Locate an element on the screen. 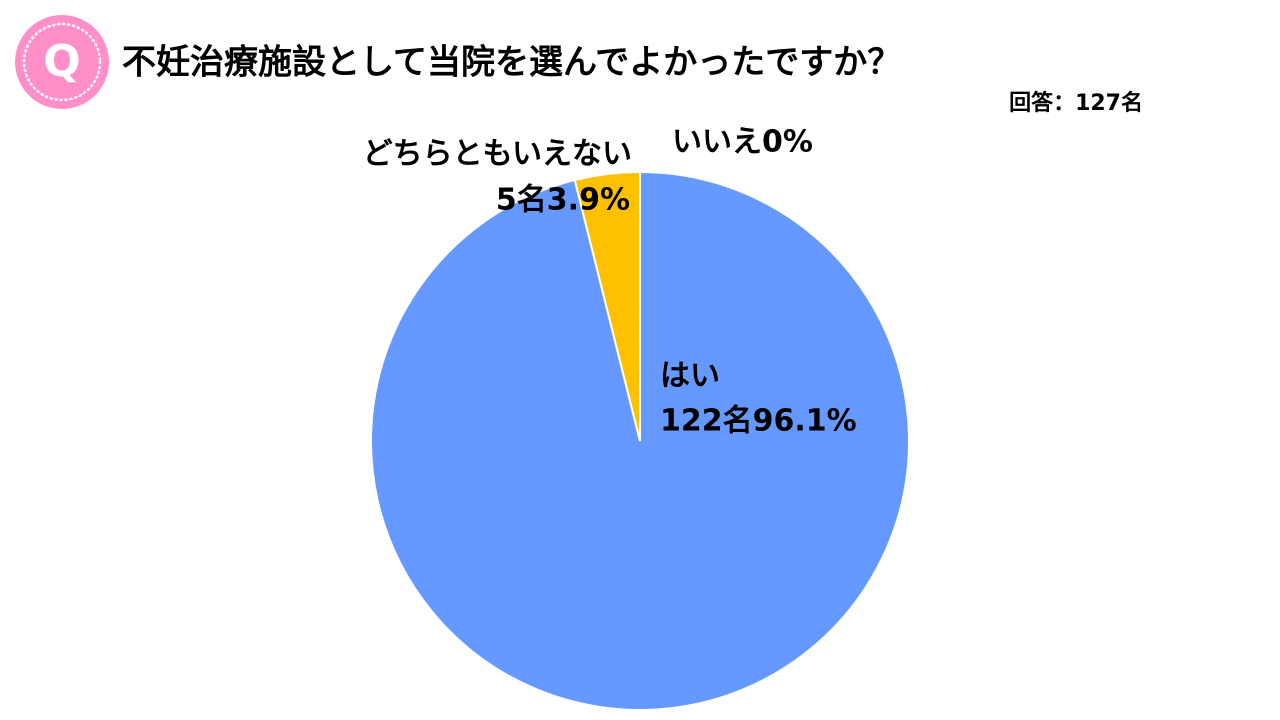 The height and width of the screenshot is (720, 1280). slice-label: はい is located at coordinates (690, 376).